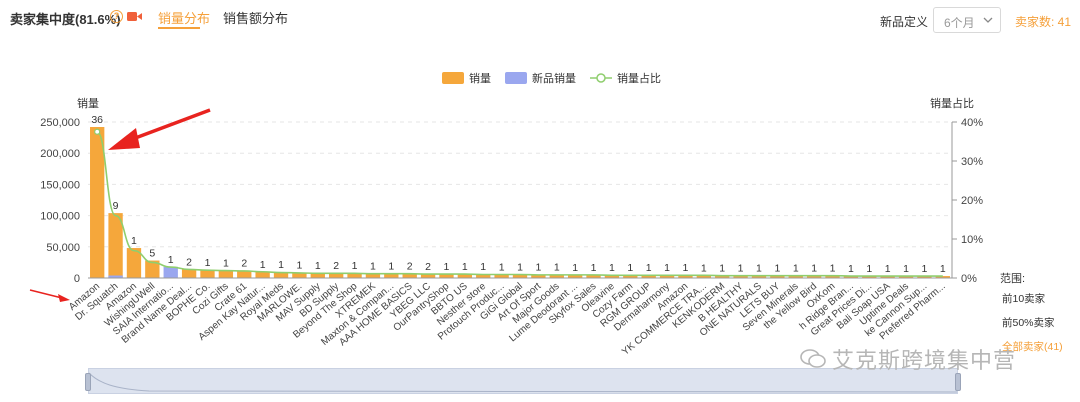  Describe the element at coordinates (116, 16) in the screenshot. I see `help-icon: ?` at that location.